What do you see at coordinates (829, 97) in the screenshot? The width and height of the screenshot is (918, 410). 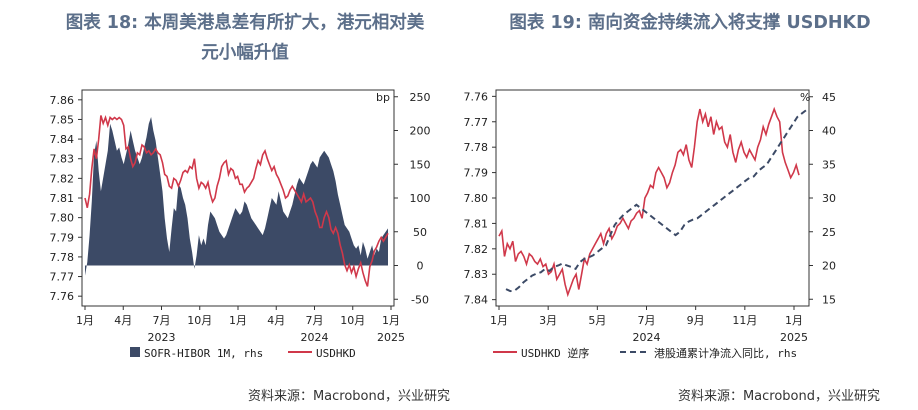 I see `right-tick-label: 45` at bounding box center [829, 97].